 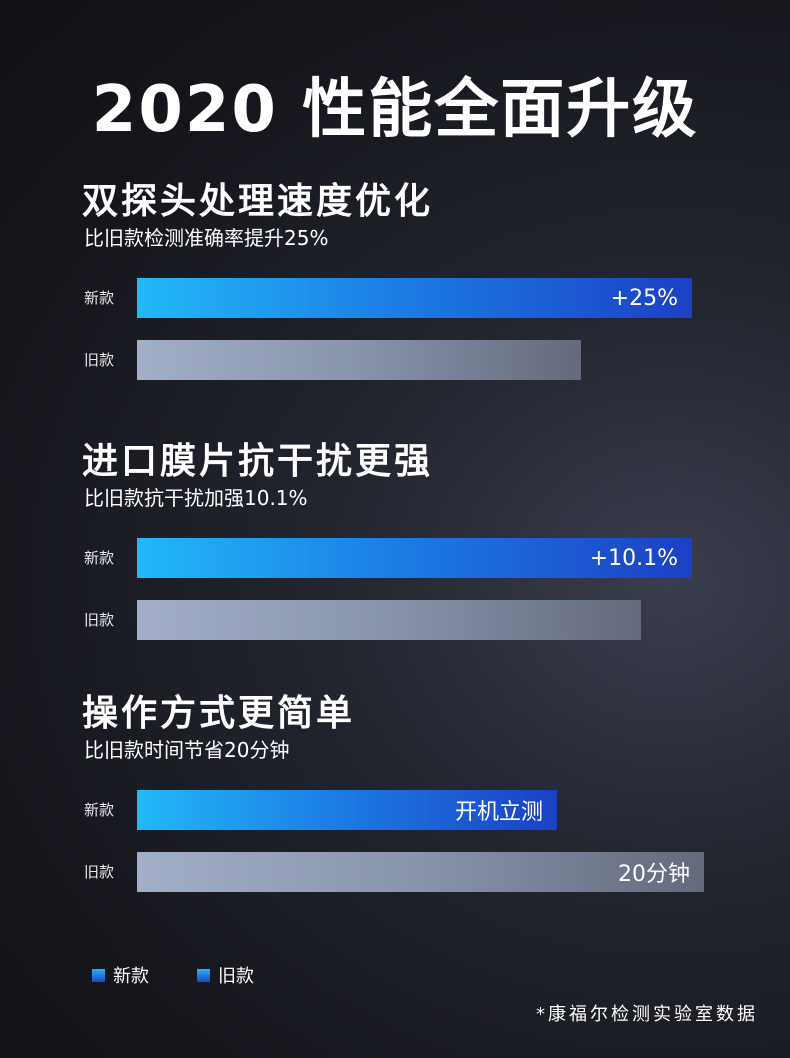 I want to click on section-subtitle: 比旧款时间节省20分钟, so click(x=187, y=750).